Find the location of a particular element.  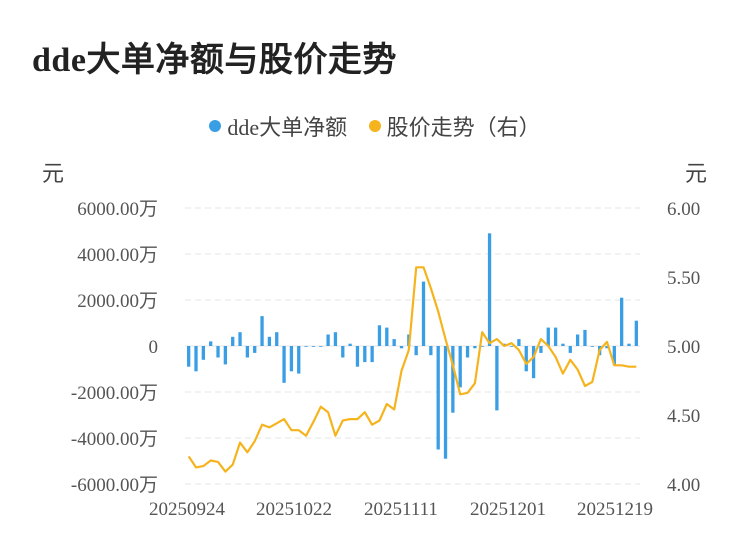

y-left-tick-label: 4000.00万 is located at coordinates (117, 255).